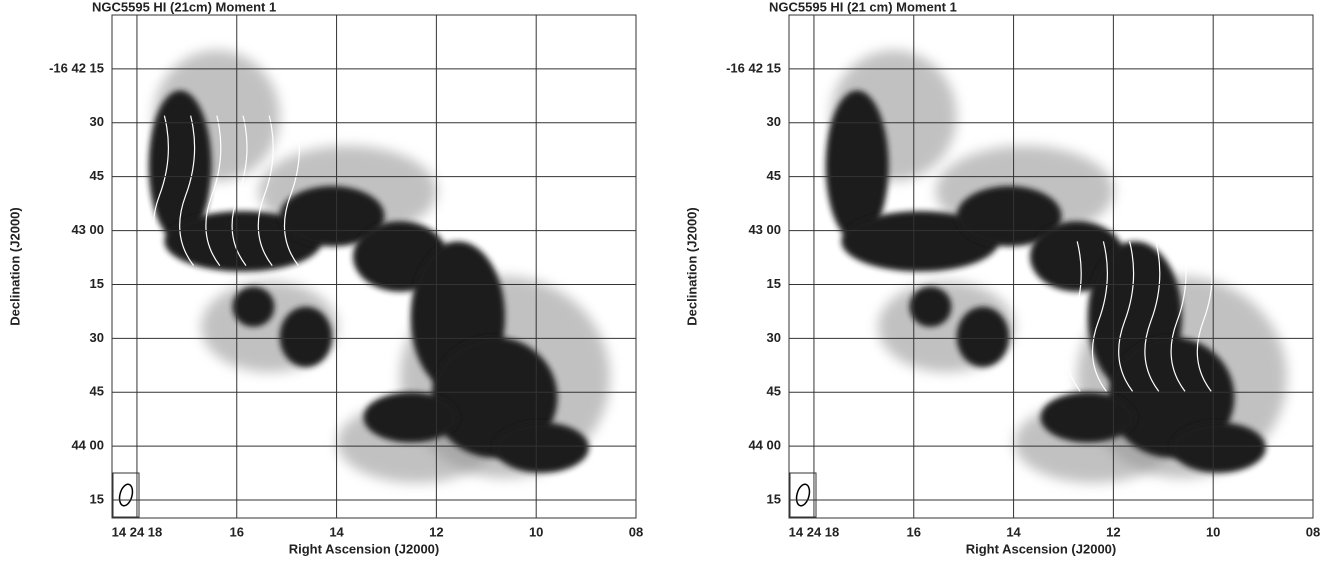 The height and width of the screenshot is (563, 1338). I want to click on chart-title: NGC5595 HI (21 cm) Moment 1, so click(863, 7).